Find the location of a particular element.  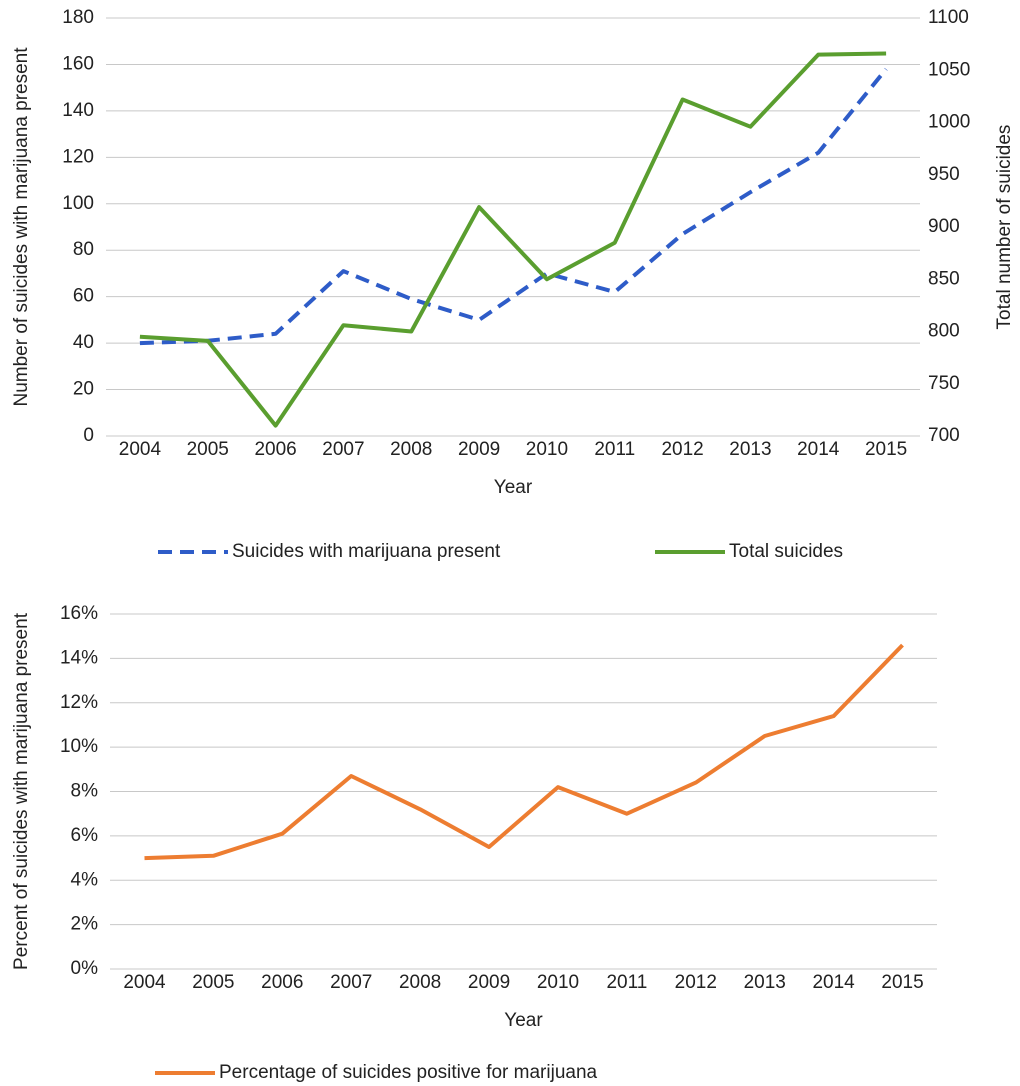

y2-tick-label: 800 is located at coordinates (944, 331).